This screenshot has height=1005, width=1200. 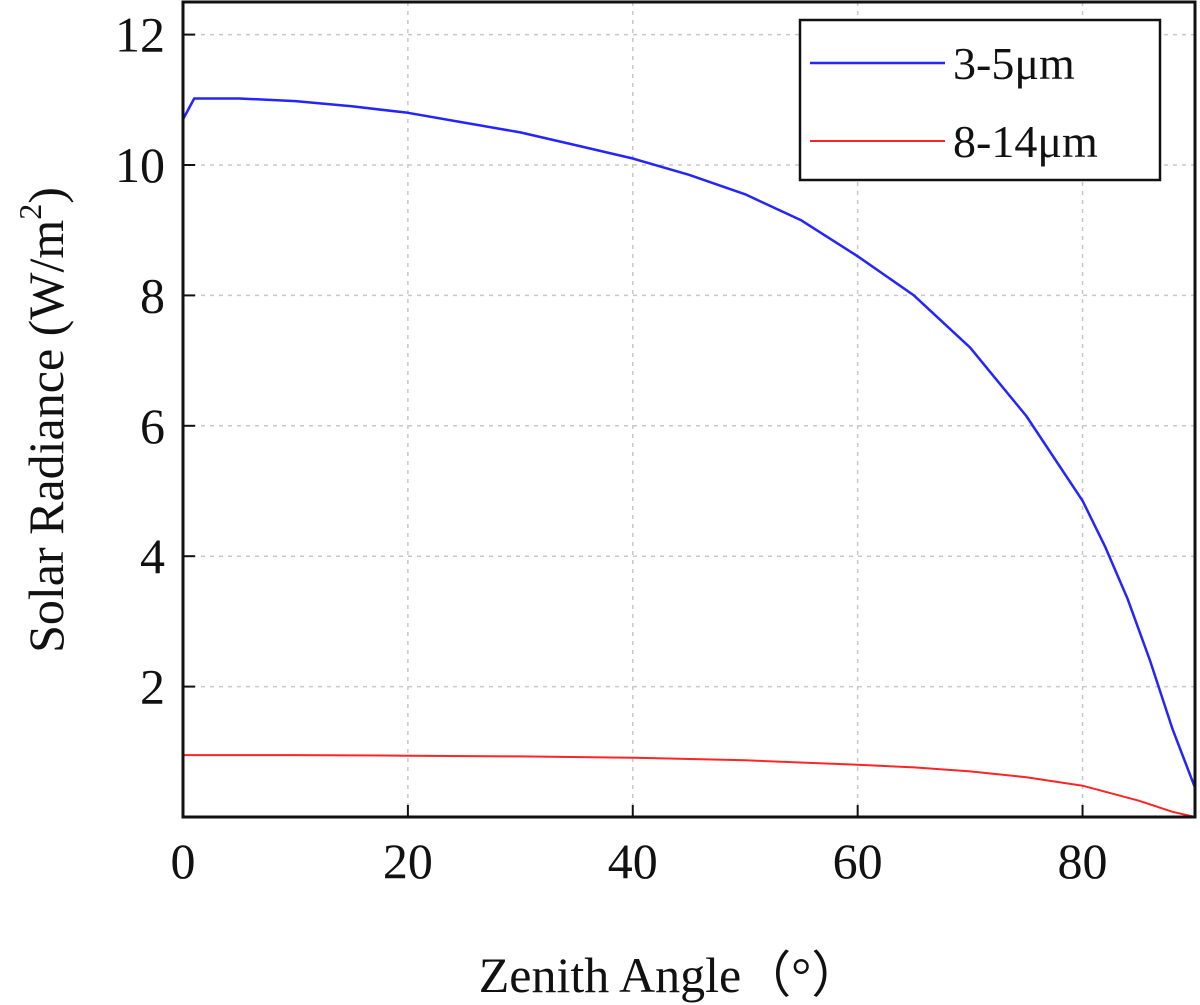 What do you see at coordinates (1014, 63) in the screenshot?
I see `legend-label-3-5um: 3-5μm` at bounding box center [1014, 63].